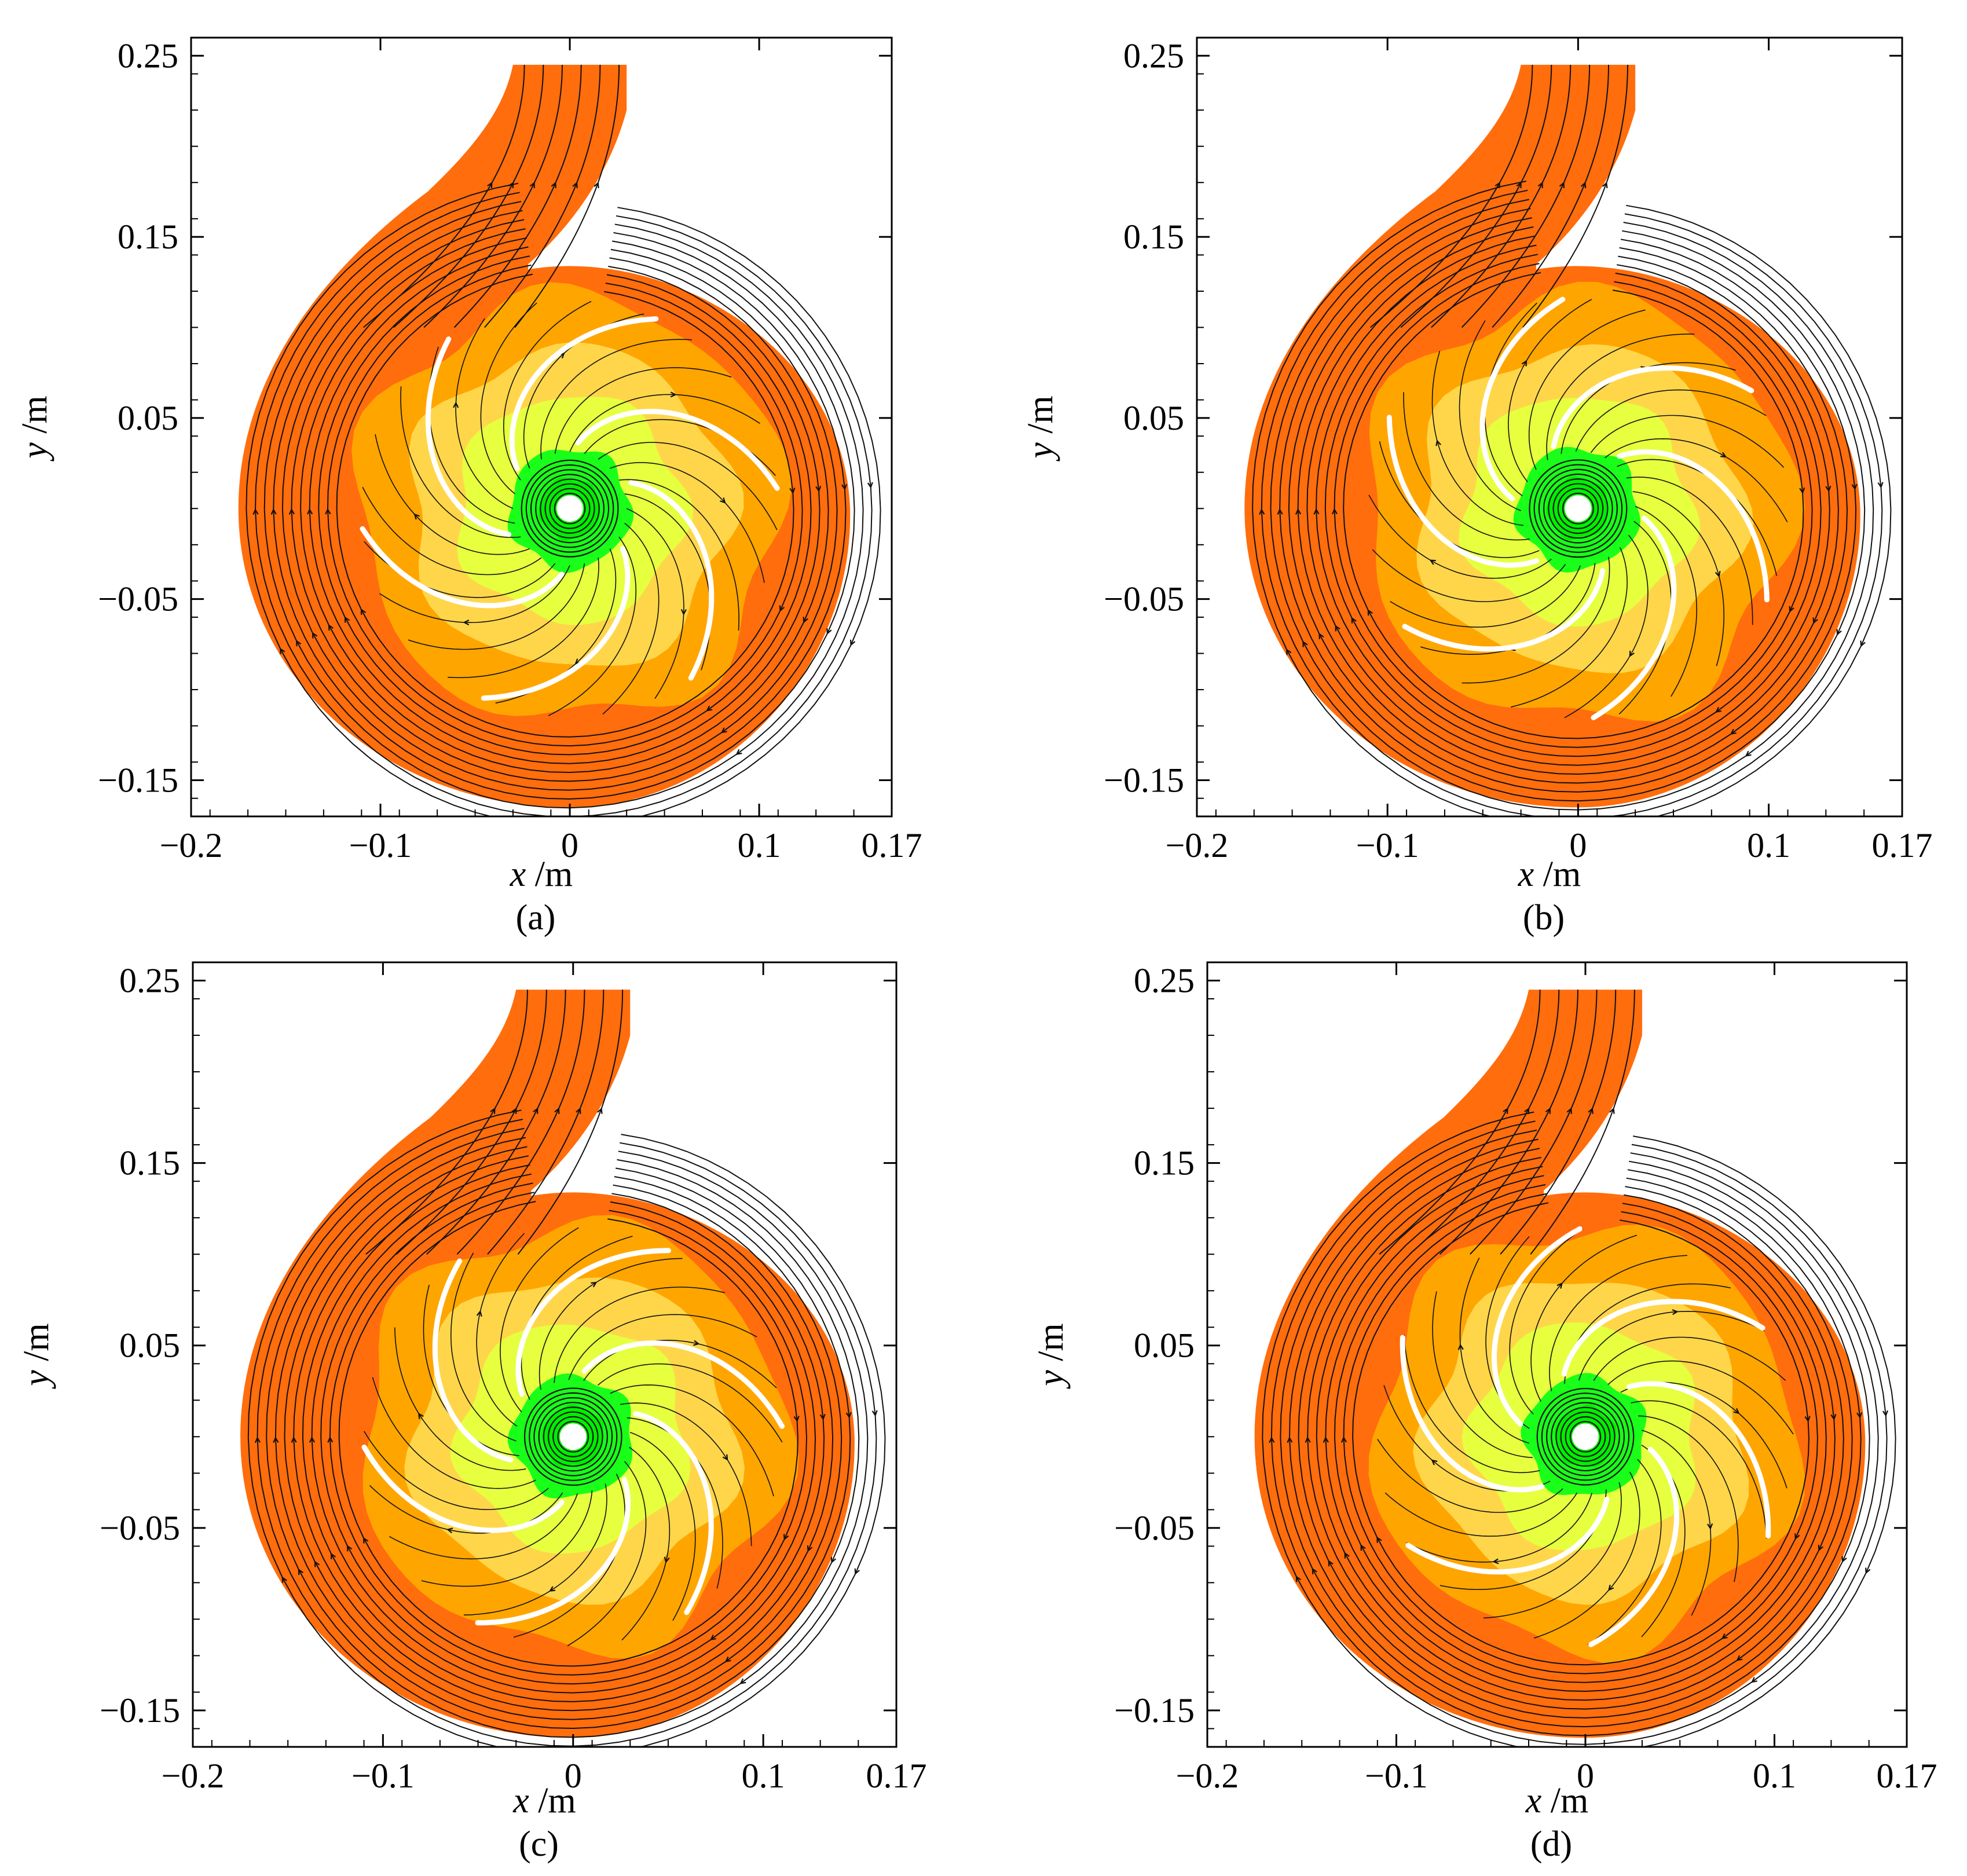  What do you see at coordinates (1040, 452) in the screenshot?
I see `y-axis-var: y` at bounding box center [1040, 452].